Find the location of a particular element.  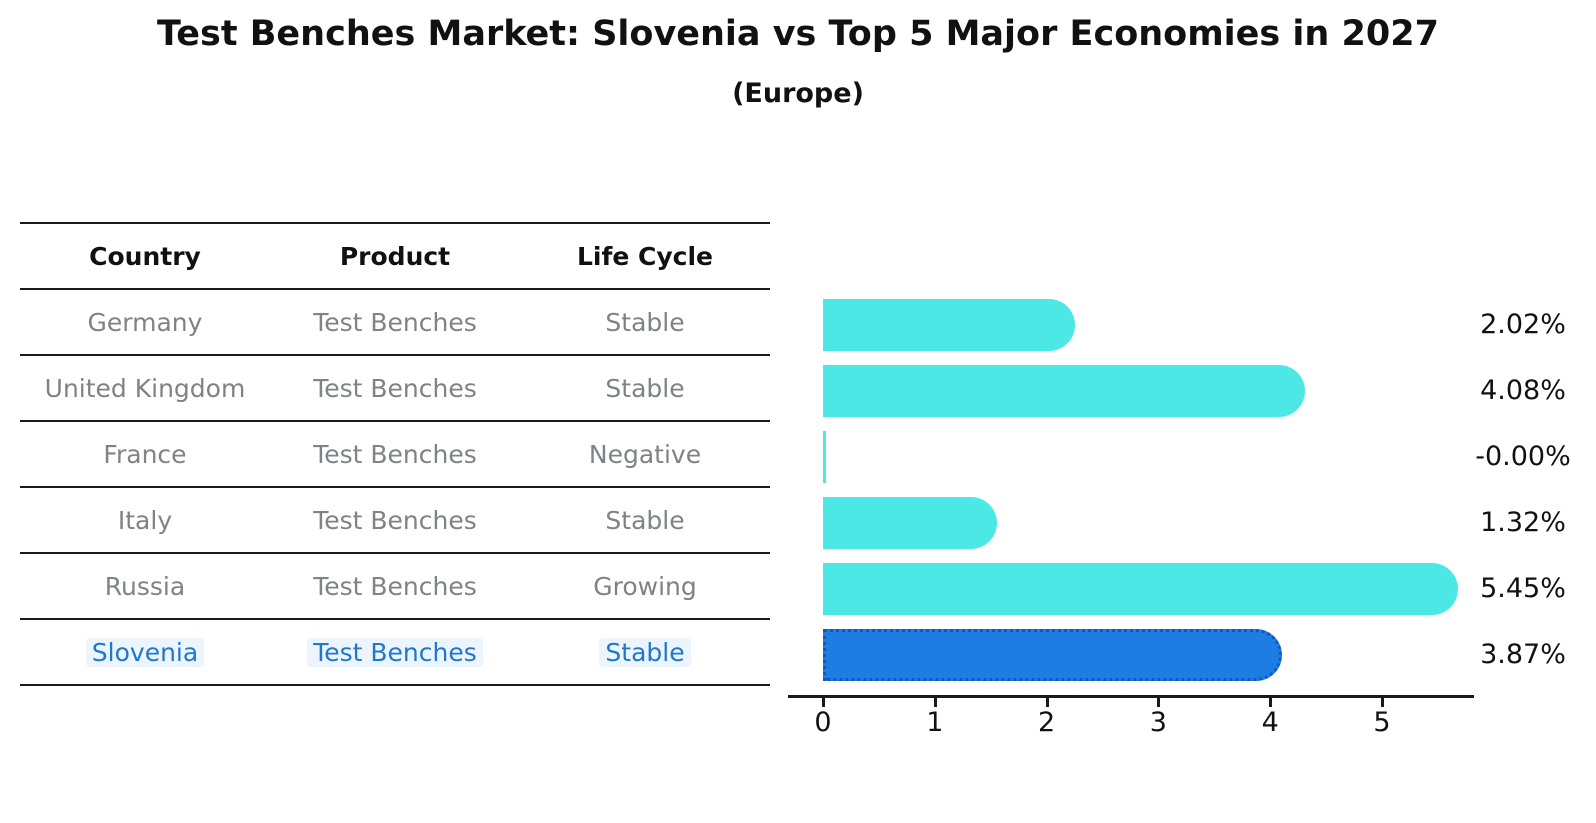

country-cell: France is located at coordinates (145, 454).